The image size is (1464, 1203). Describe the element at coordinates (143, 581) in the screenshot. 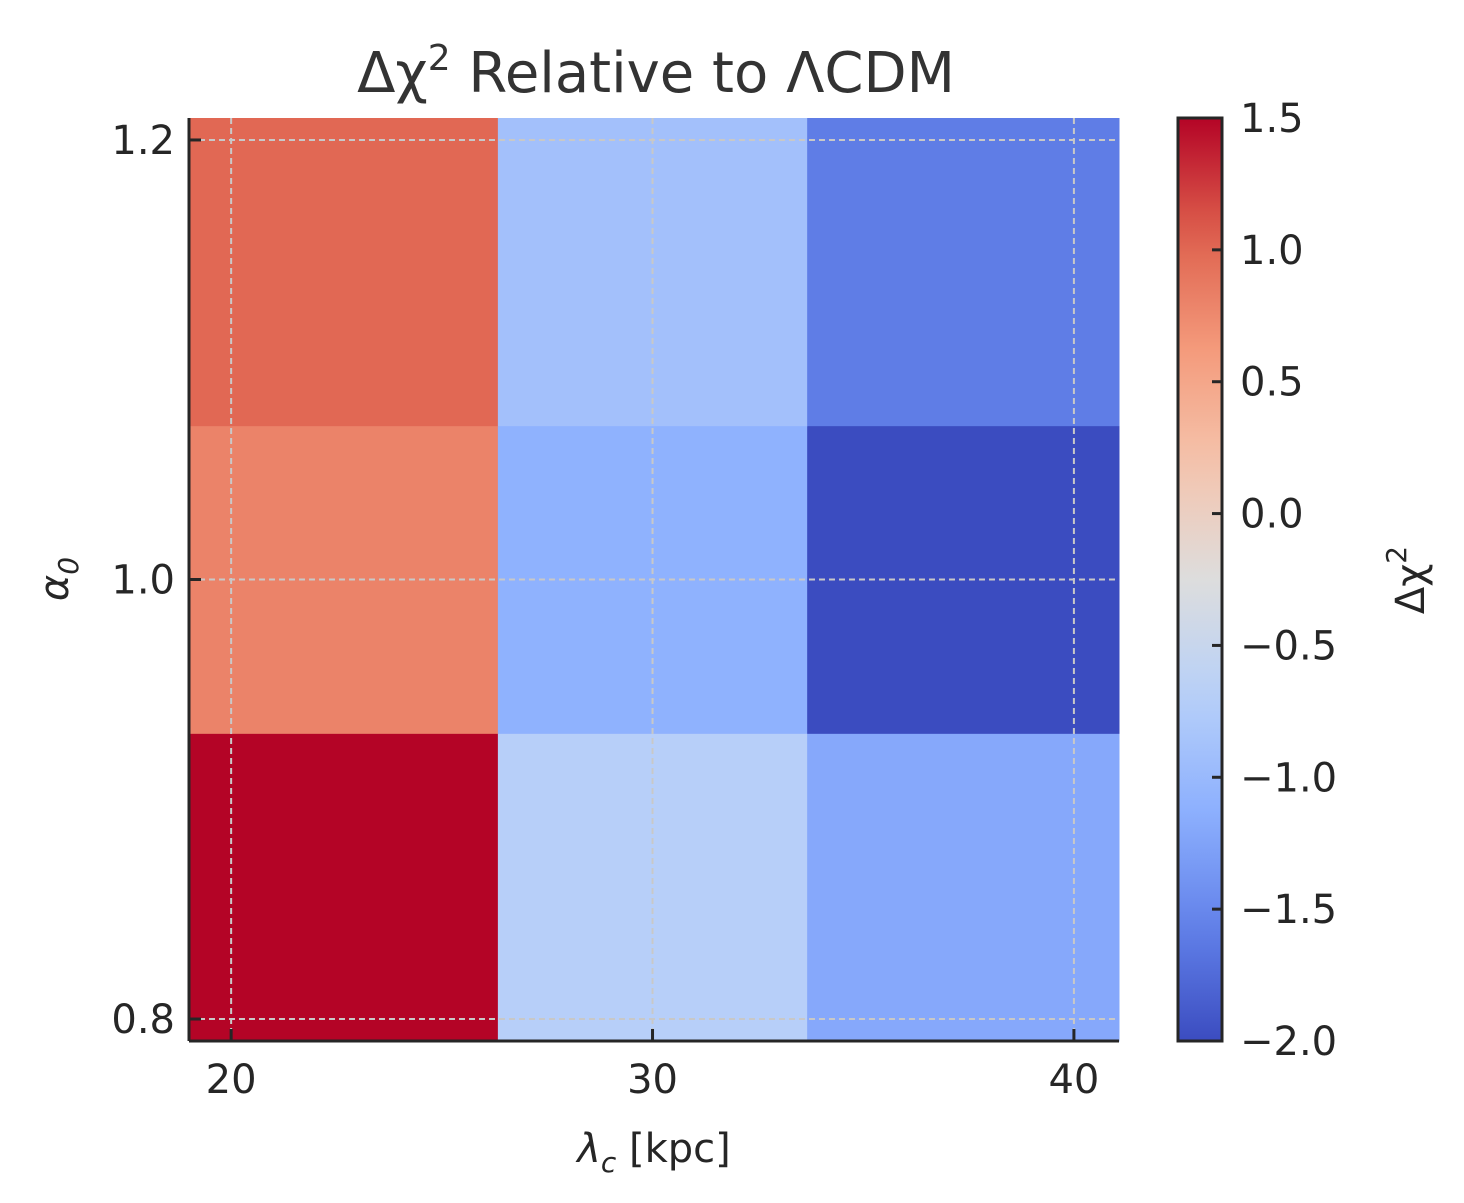

I see `y-tick-label: 1.0` at that location.